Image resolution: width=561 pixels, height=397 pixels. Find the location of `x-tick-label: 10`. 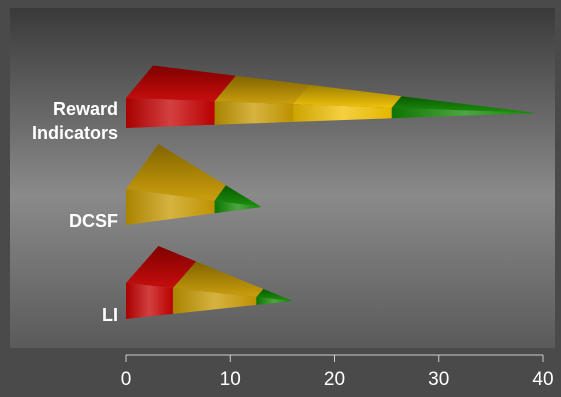

x-tick-label: 10 is located at coordinates (230, 379).